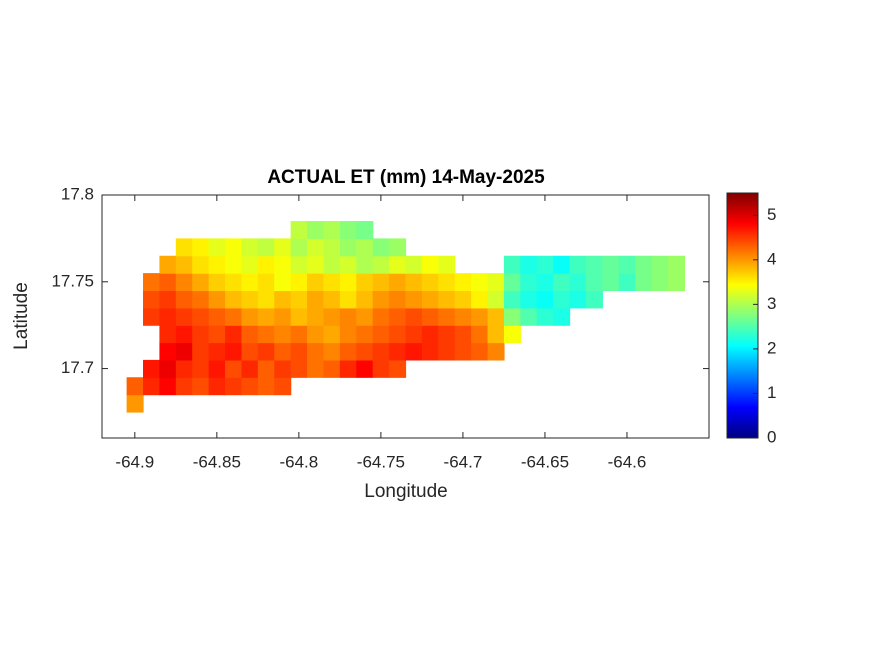 The image size is (875, 656). I want to click on colorbar-tick-label: 3, so click(771, 303).